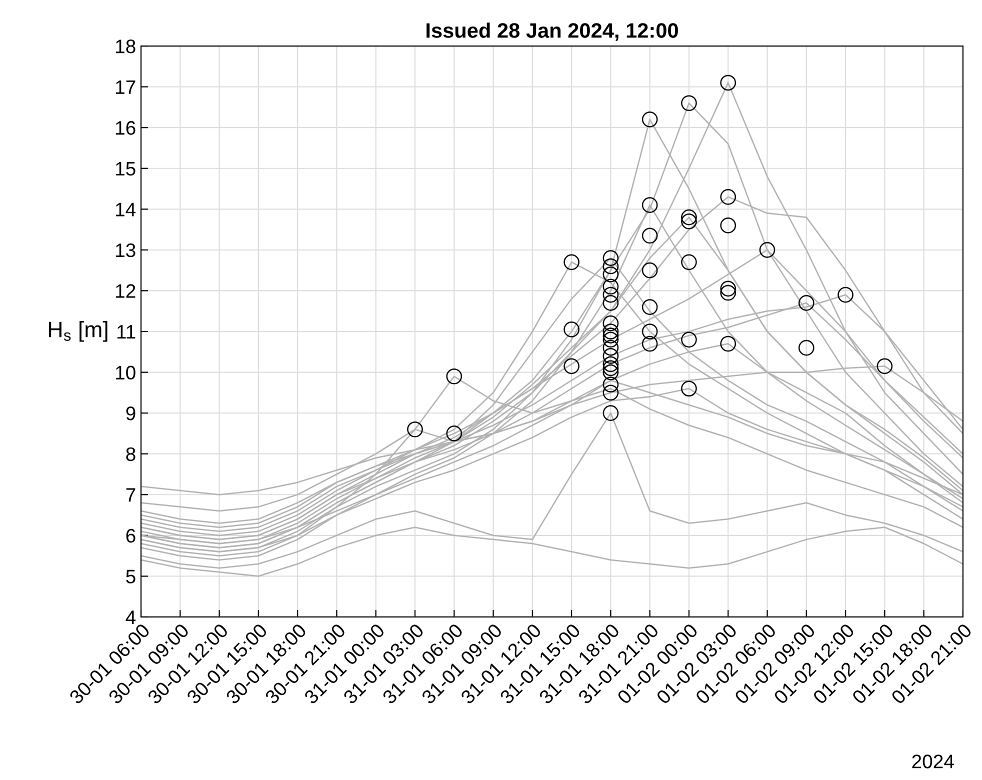 Image resolution: width=982 pixels, height=780 pixels. Describe the element at coordinates (126, 250) in the screenshot. I see `y-tick-label: 13` at that location.